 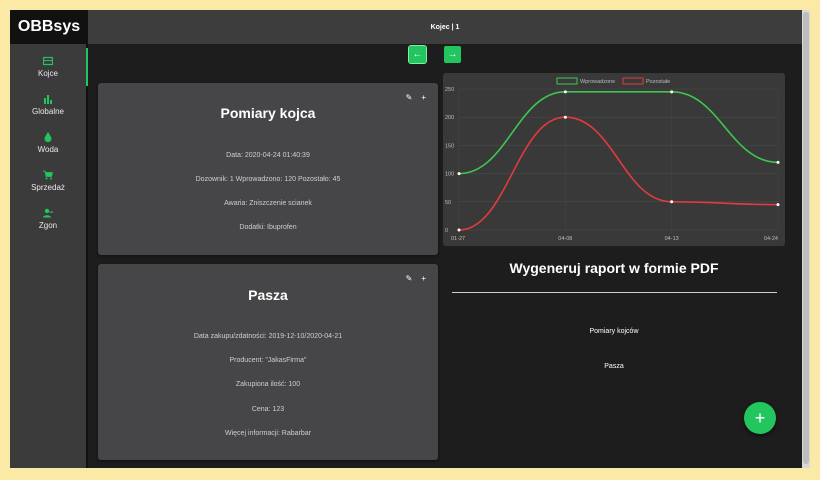 What do you see at coordinates (614, 366) in the screenshot?
I see `report-link-feed: Pasza` at bounding box center [614, 366].